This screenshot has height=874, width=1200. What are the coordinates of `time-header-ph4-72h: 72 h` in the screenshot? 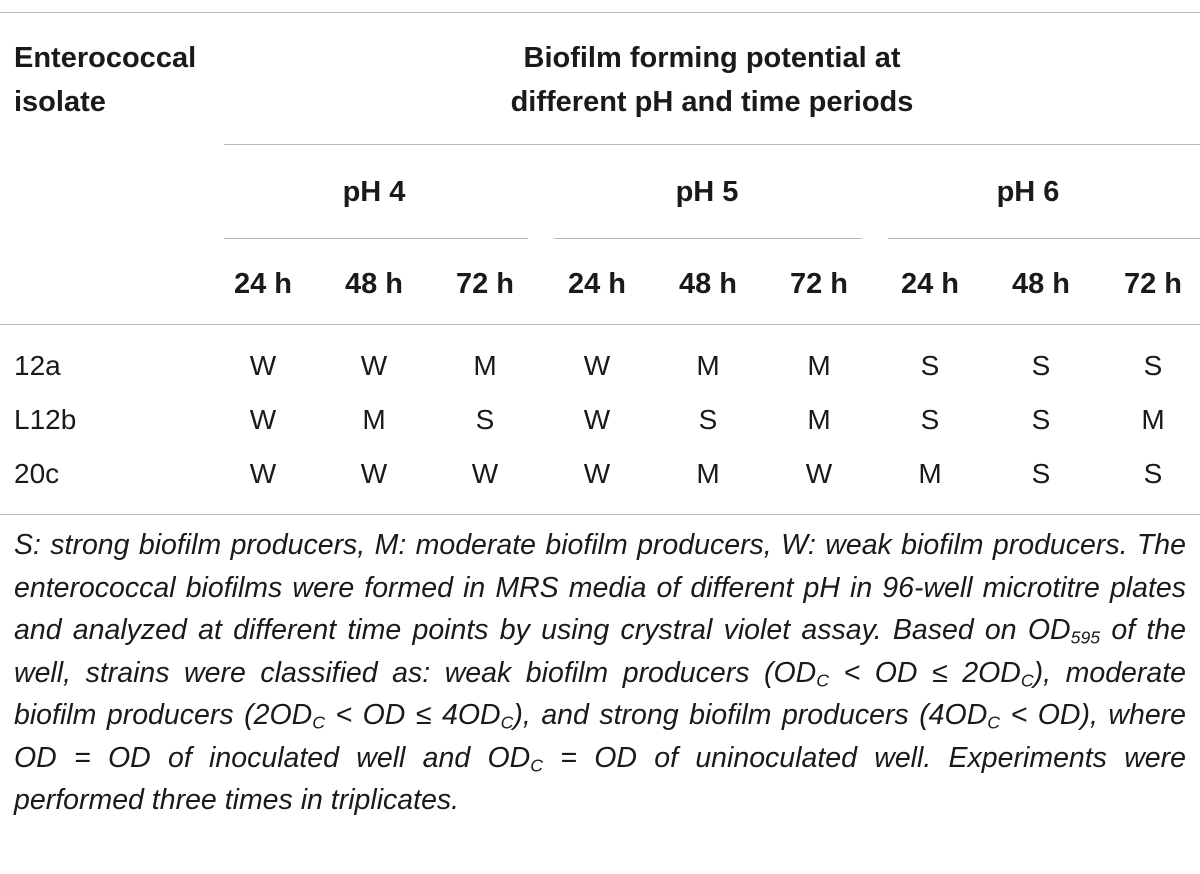 It's located at (485, 284).